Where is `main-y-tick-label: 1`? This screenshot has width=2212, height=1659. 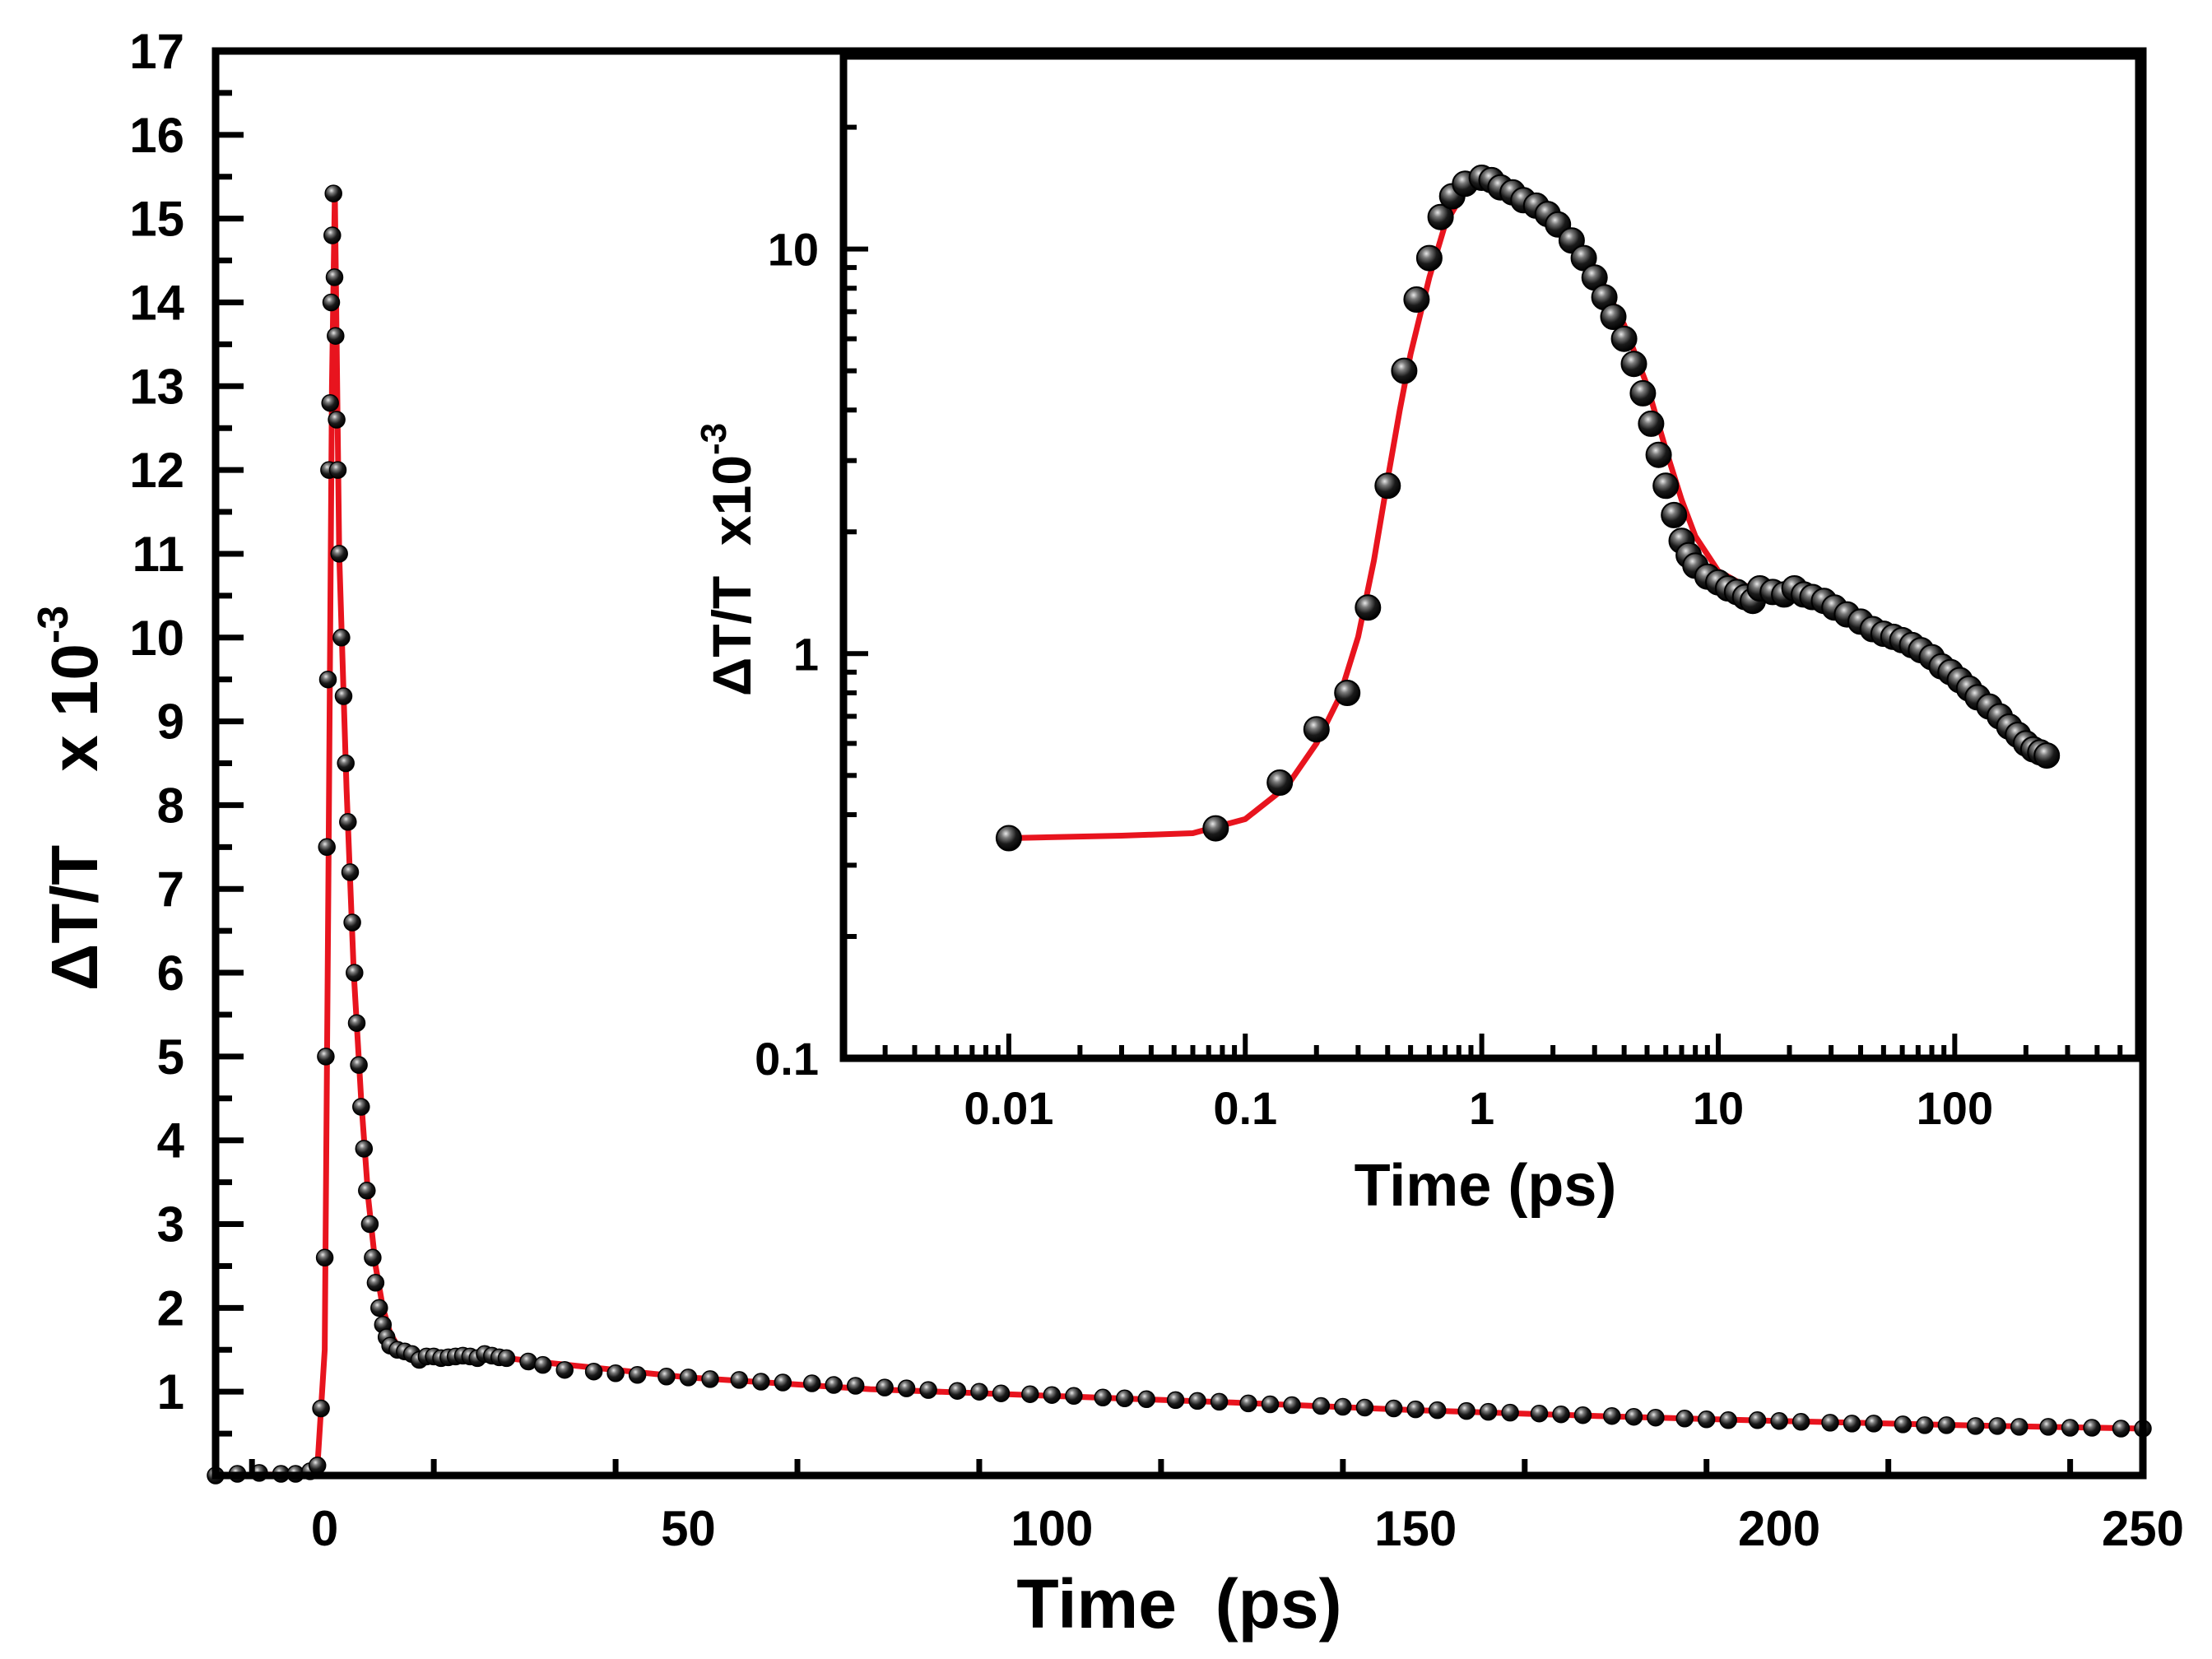 main-y-tick-label: 1 is located at coordinates (170, 1392).